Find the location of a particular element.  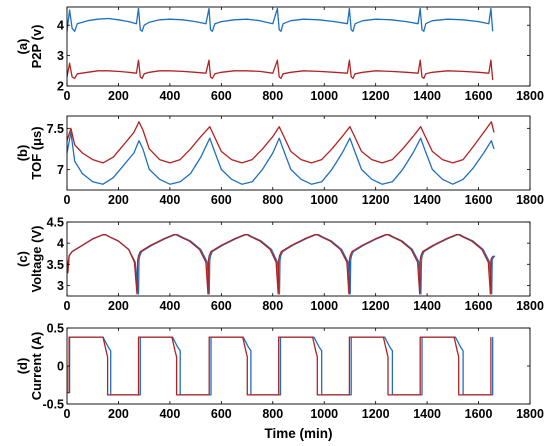

panel-1-axes-frame is located at coordinates (298, 153).